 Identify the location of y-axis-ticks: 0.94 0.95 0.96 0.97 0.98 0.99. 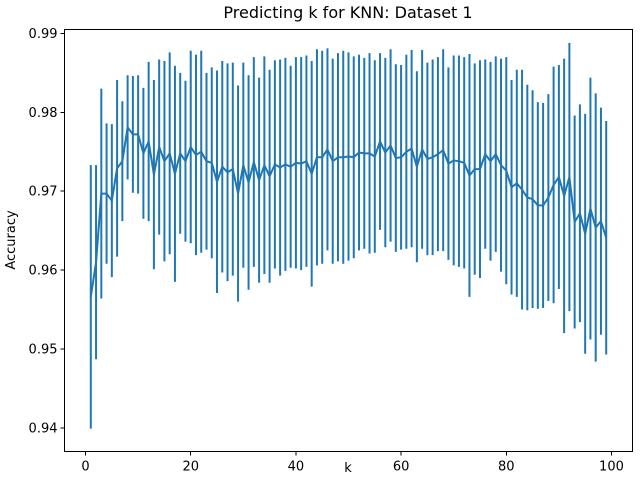
(47, 231).